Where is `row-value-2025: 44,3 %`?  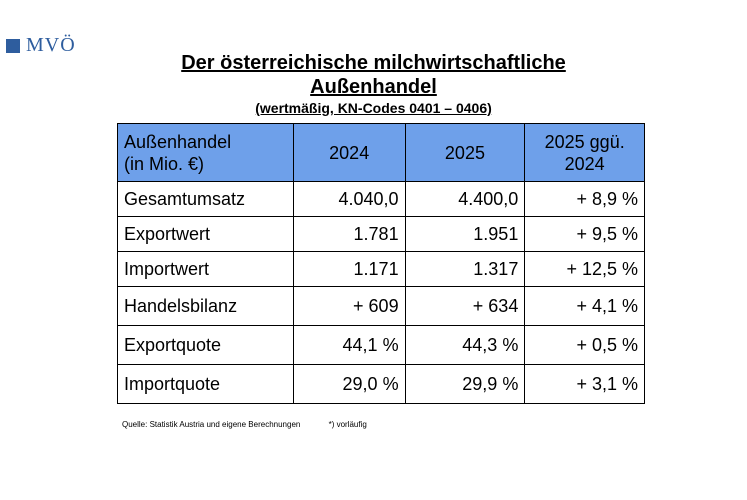 row-value-2025: 44,3 % is located at coordinates (465, 345).